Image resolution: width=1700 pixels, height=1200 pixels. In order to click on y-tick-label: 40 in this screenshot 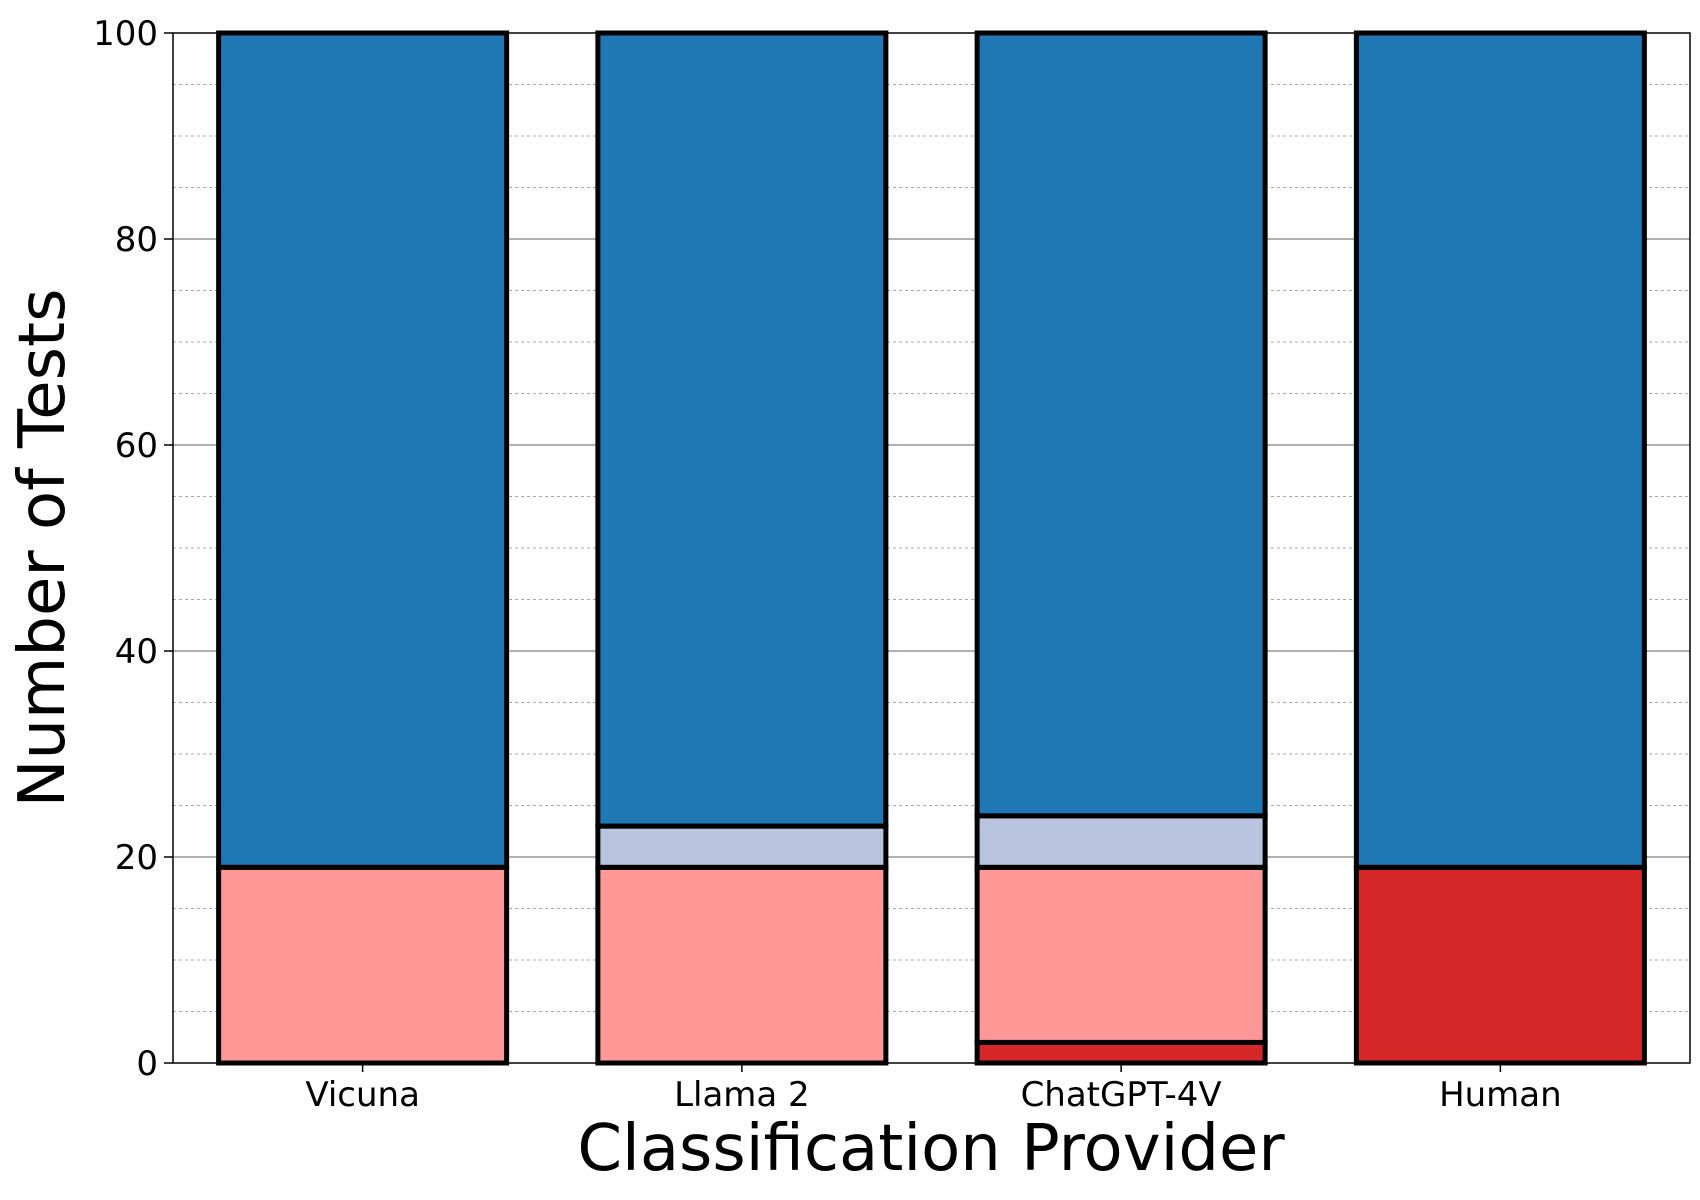, I will do `click(136, 652)`.